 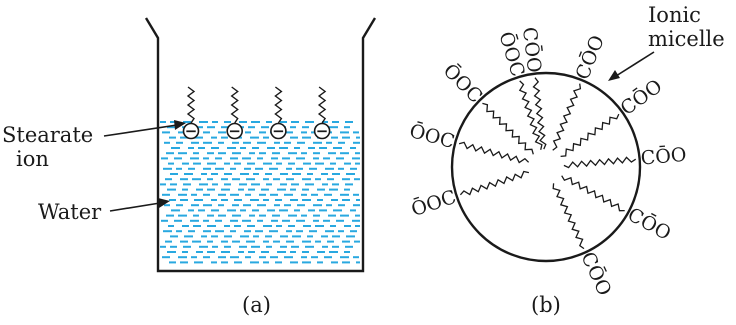 What do you see at coordinates (234, 131) in the screenshot?
I see `ionic-head` at bounding box center [234, 131].